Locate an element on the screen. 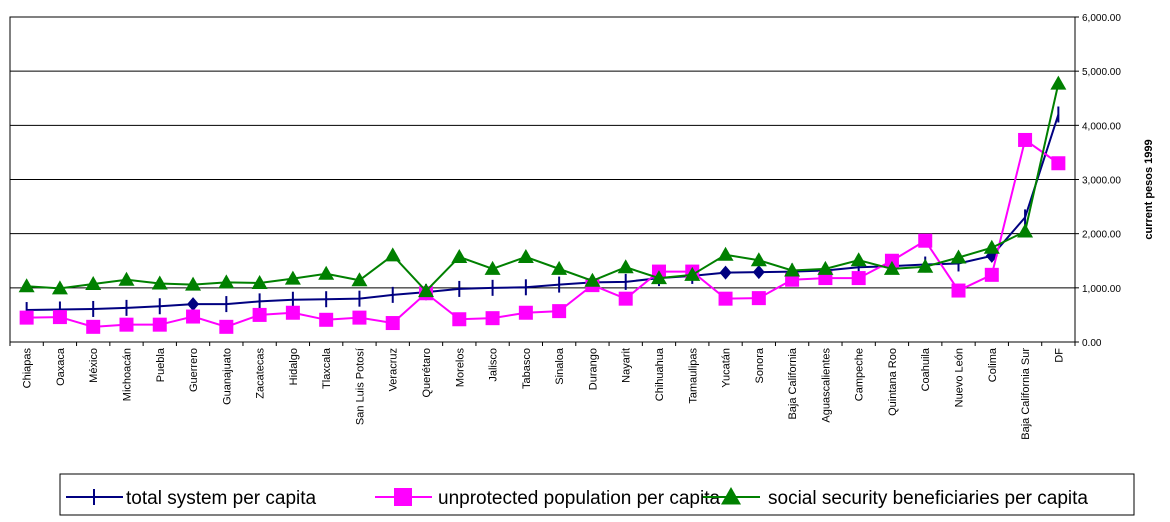  x-tick-label: Oaxaca is located at coordinates (61, 366).